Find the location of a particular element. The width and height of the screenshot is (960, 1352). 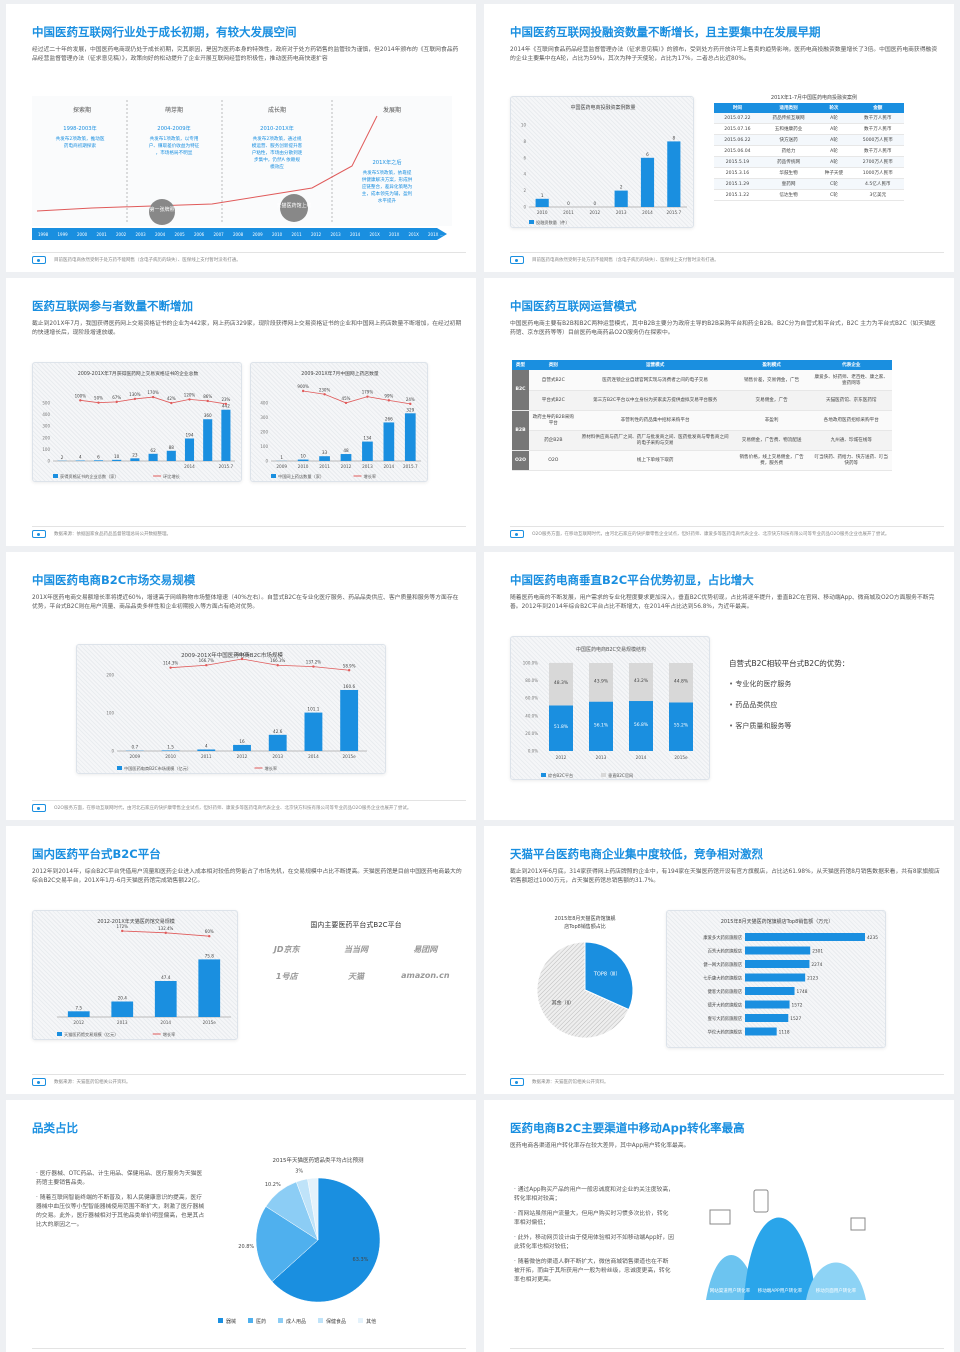

growth-label: 130% is located at coordinates (135, 394).